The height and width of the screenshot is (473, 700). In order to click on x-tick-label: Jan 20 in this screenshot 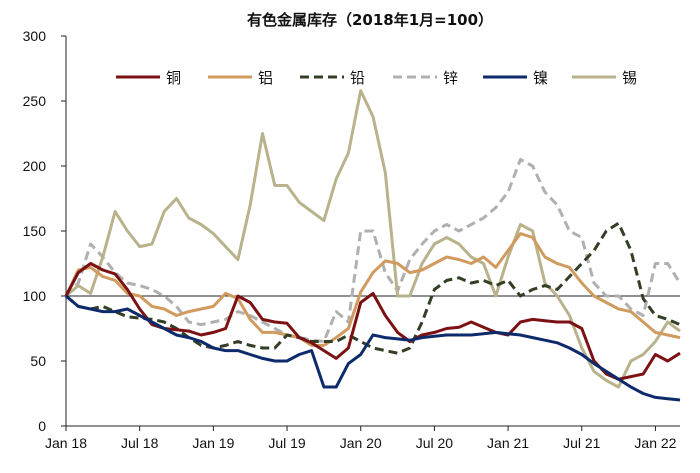, I will do `click(361, 443)`.